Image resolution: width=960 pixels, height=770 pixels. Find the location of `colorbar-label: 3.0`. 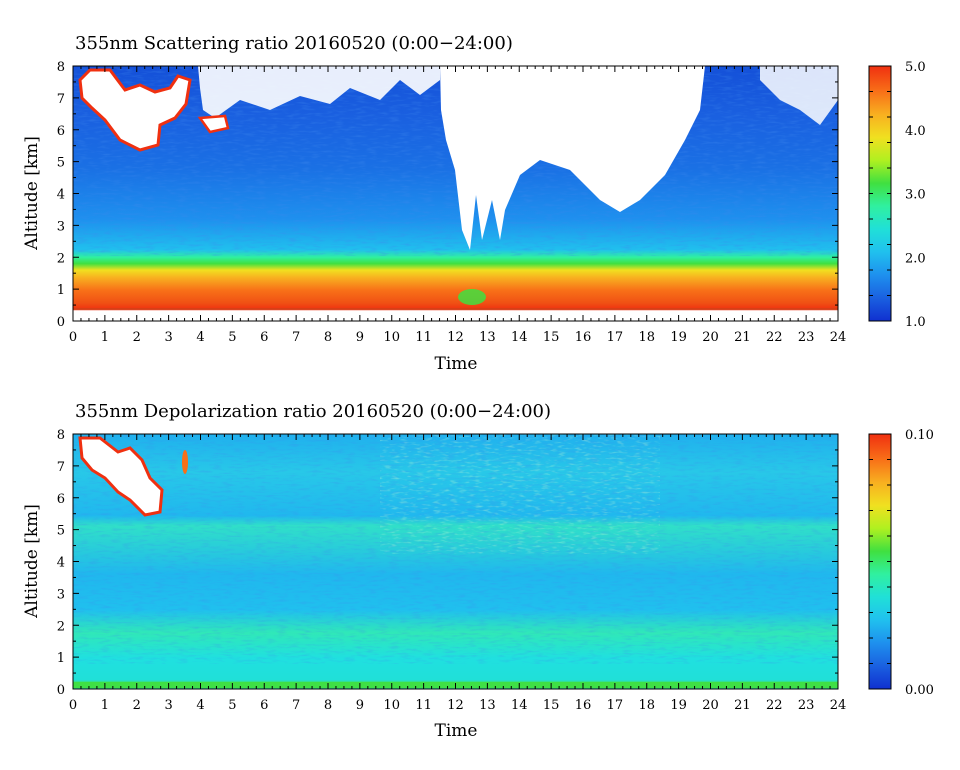

colorbar-label: 3.0 is located at coordinates (915, 195).